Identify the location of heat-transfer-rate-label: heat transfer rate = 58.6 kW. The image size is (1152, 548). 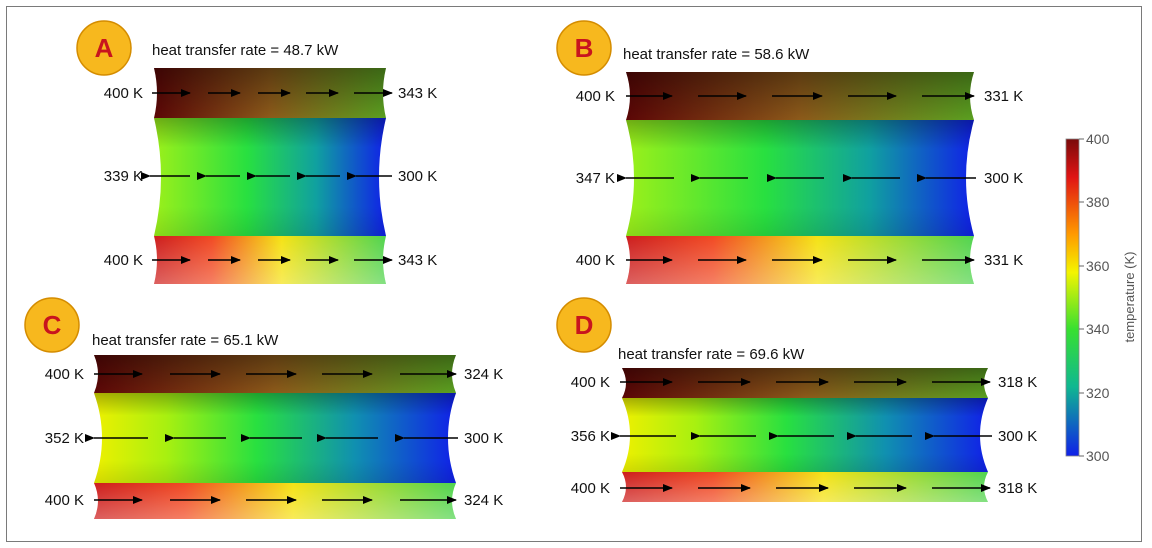
(716, 54).